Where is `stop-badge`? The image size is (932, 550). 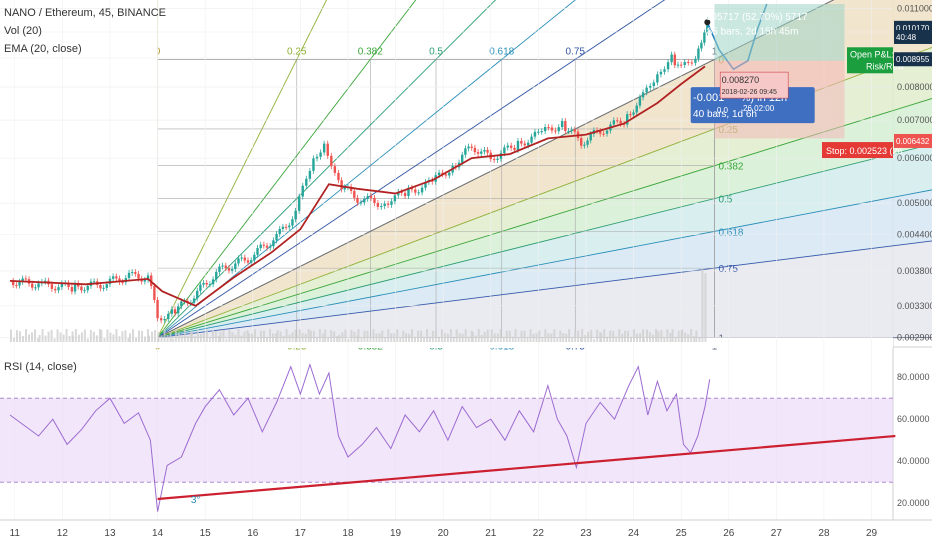
stop-badge is located at coordinates (857, 150).